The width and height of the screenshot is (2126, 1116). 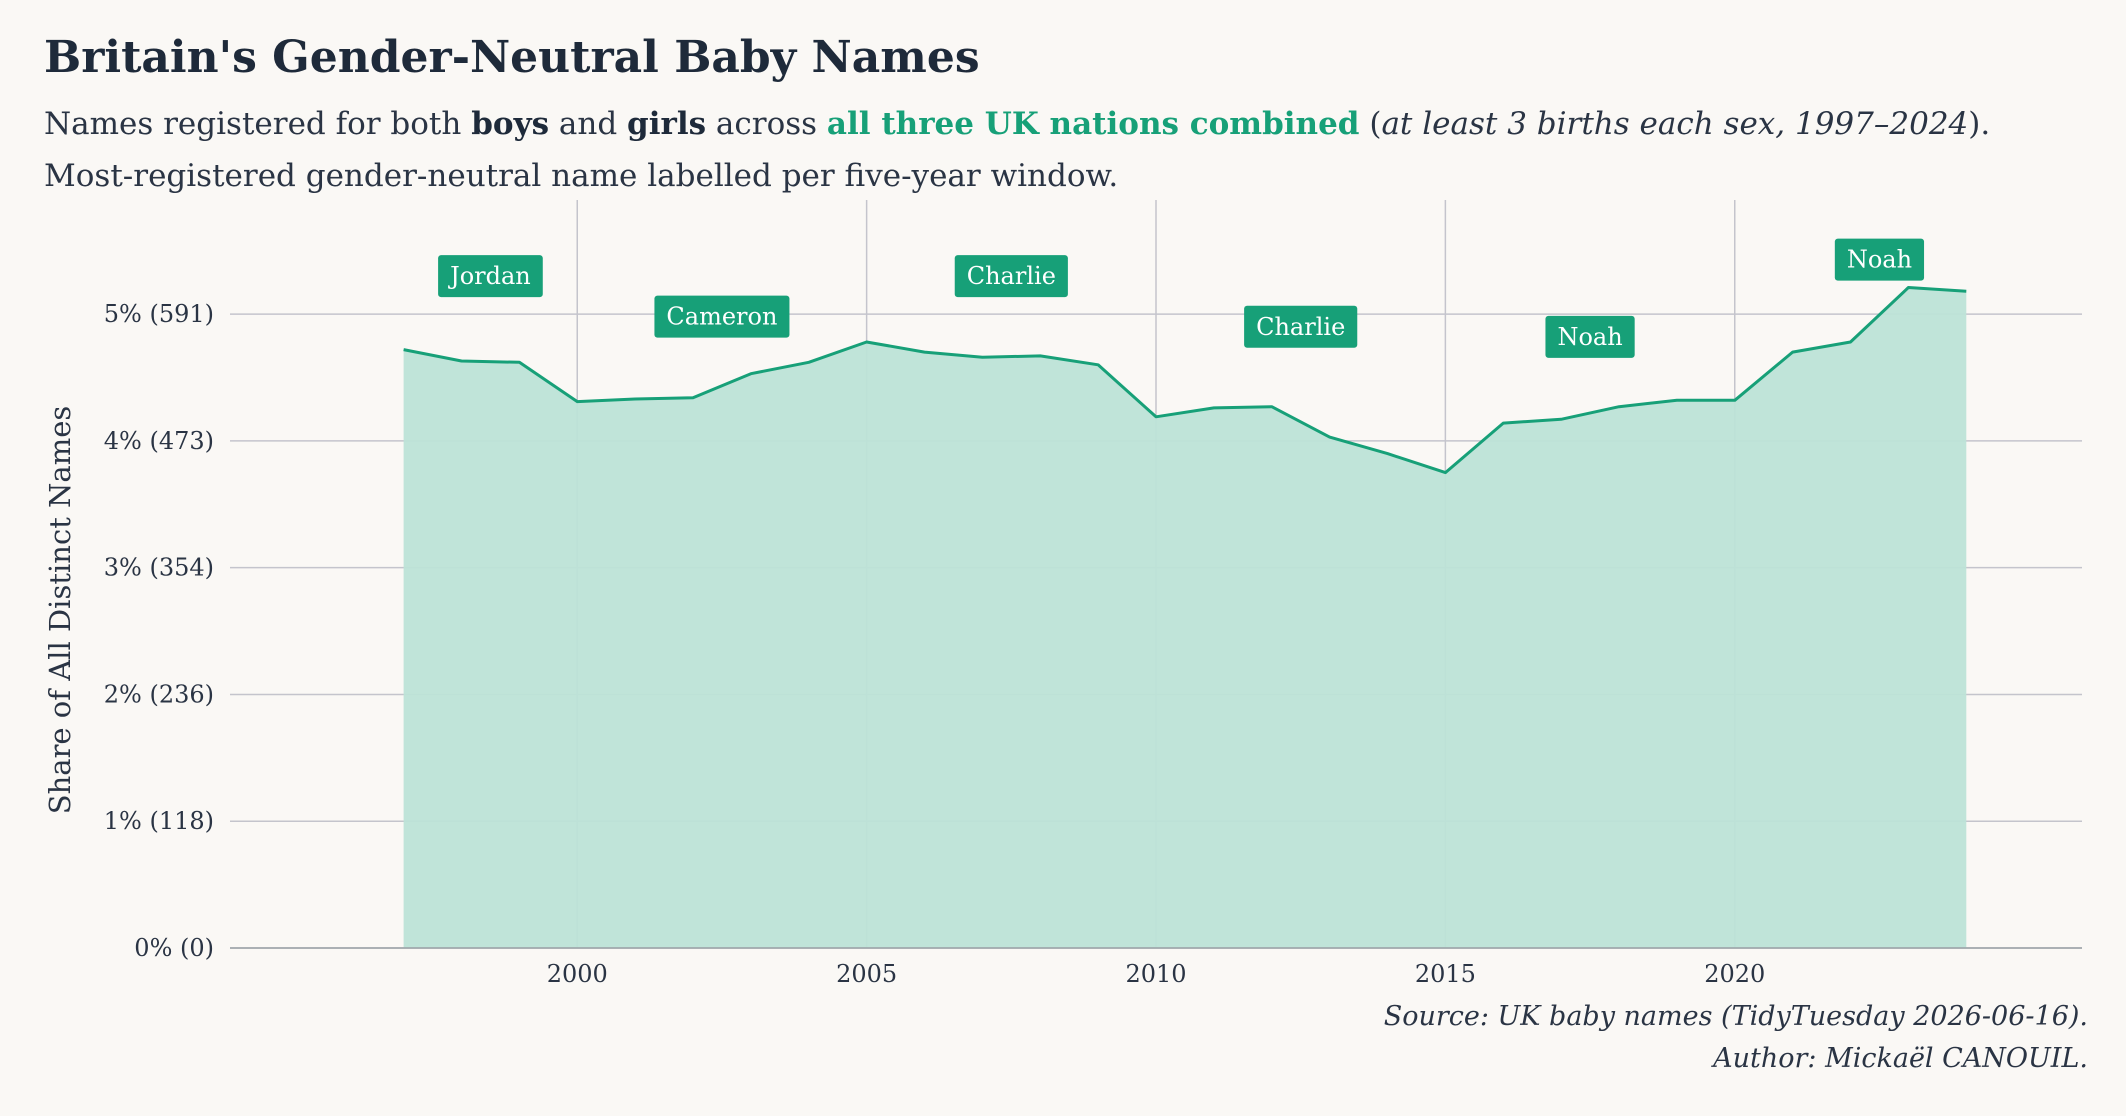 What do you see at coordinates (1370, 124) in the screenshot?
I see `subtitle-text: (` at bounding box center [1370, 124].